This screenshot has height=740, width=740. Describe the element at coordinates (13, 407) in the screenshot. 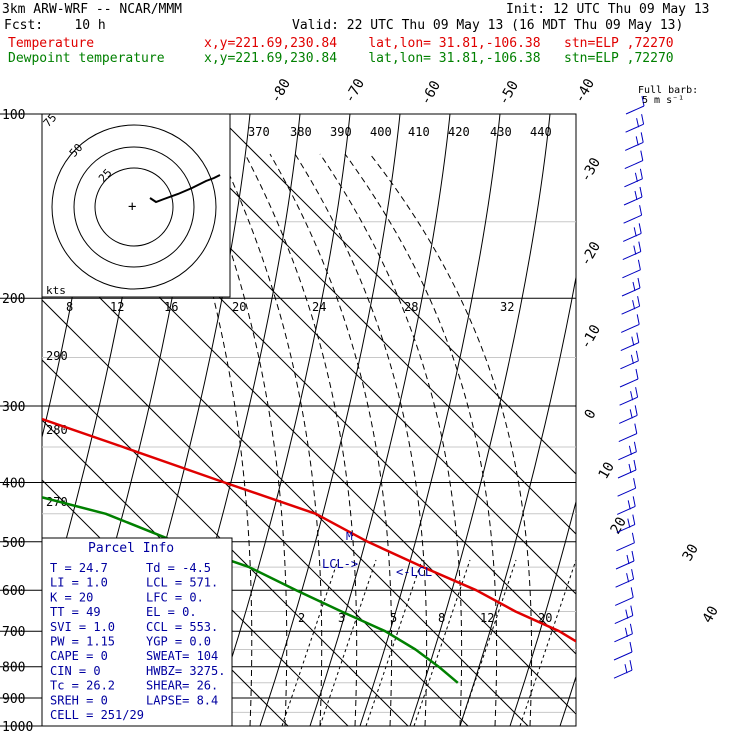

I see `pressure-label: 300` at that location.